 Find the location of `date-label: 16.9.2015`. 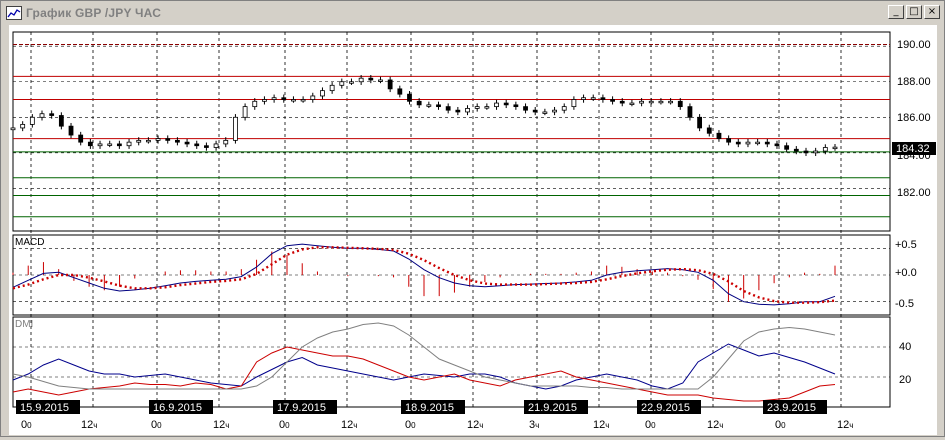

date-label: 16.9.2015 is located at coordinates (177, 408).